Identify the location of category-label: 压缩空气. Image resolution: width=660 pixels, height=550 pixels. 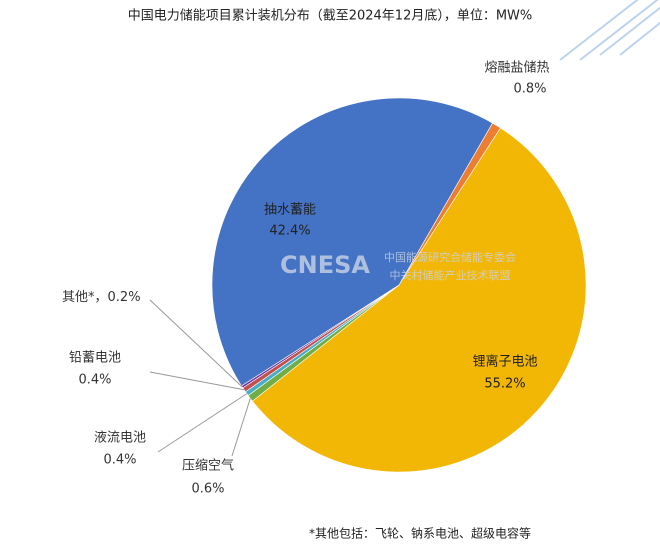
(208, 466).